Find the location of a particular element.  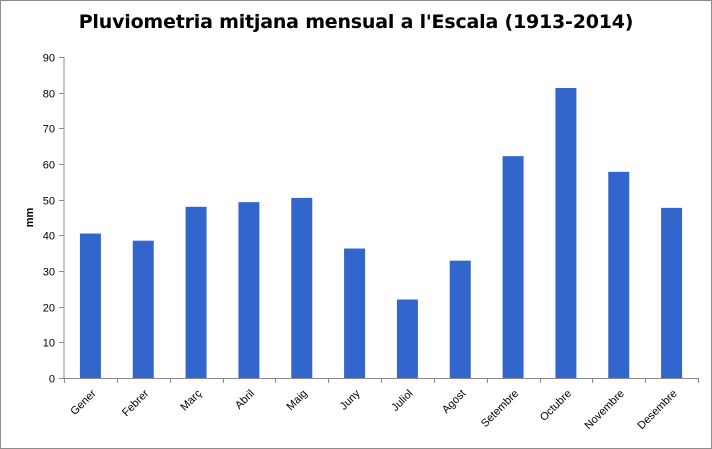

y-tick-label: 10 is located at coordinates (49, 344).